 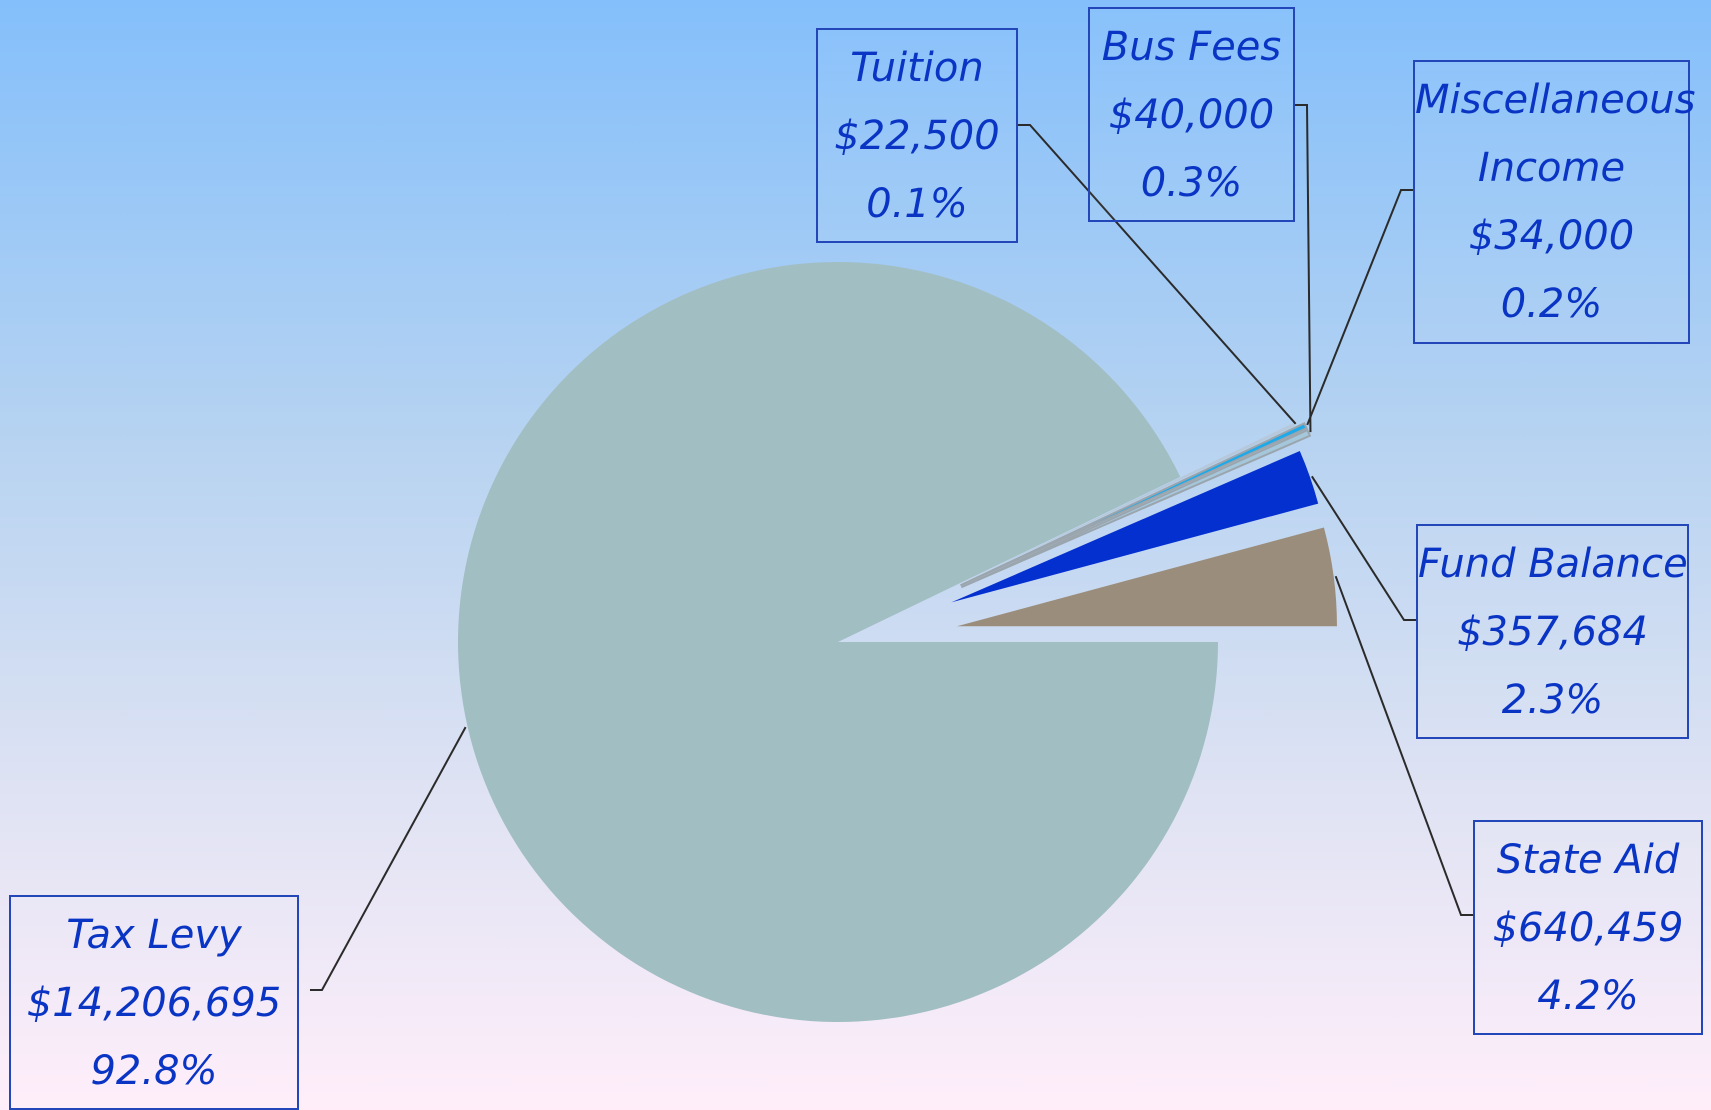 What do you see at coordinates (1403, 745) in the screenshot?
I see `leader-line-state-aid` at bounding box center [1403, 745].